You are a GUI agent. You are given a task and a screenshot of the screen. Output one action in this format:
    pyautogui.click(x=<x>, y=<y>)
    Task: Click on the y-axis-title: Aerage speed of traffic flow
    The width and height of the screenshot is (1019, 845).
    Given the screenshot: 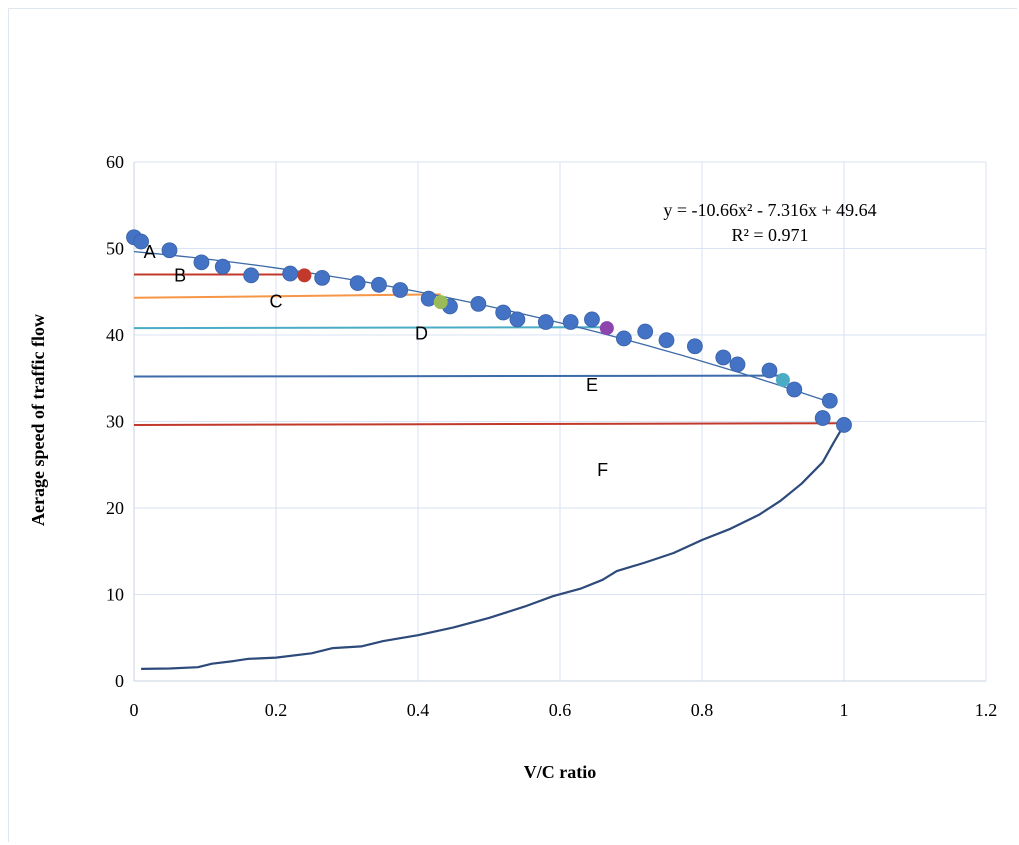 What is the action you would take?
    pyautogui.click(x=38, y=420)
    